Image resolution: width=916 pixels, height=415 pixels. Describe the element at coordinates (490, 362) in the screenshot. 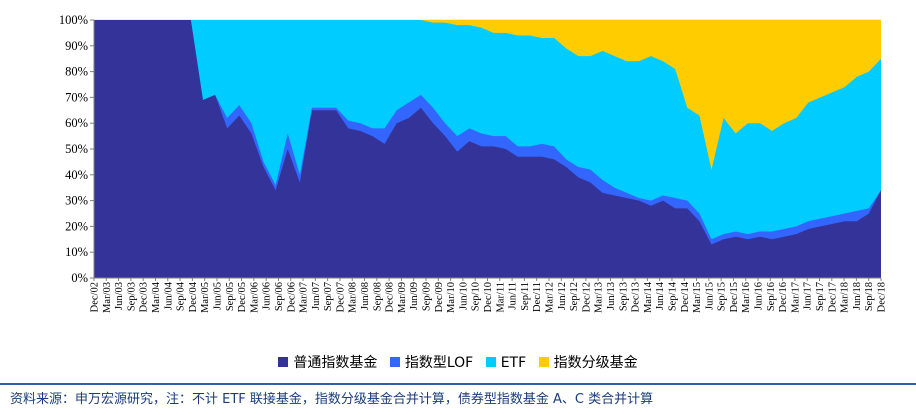

I see `legend-swatch-s2` at that location.